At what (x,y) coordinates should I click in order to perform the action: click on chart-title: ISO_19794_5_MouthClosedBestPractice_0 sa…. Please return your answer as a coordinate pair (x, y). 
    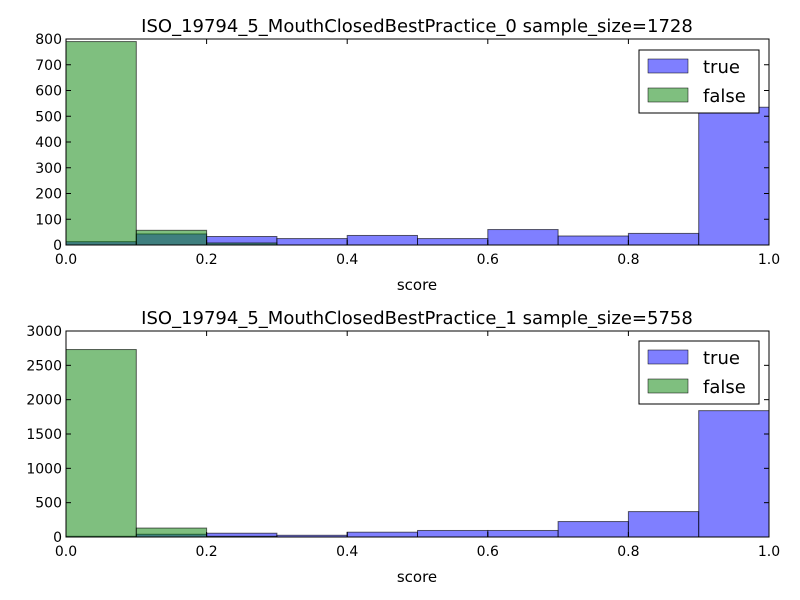
    Looking at the image, I should click on (417, 26).